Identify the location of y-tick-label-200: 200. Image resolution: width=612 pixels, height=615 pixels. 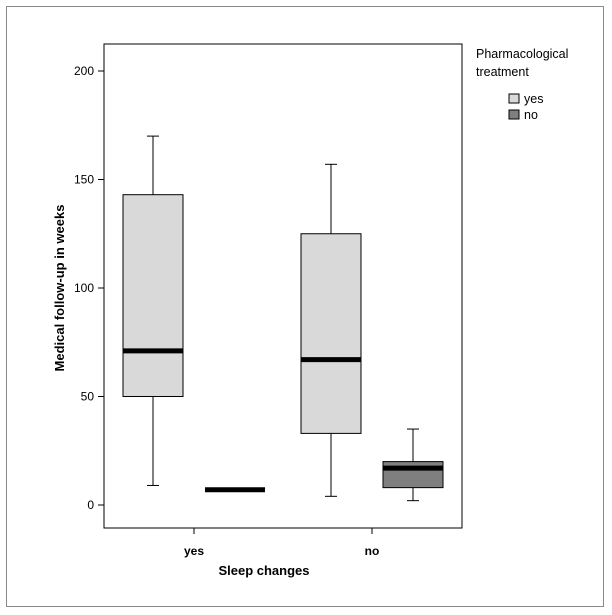
(84, 71).